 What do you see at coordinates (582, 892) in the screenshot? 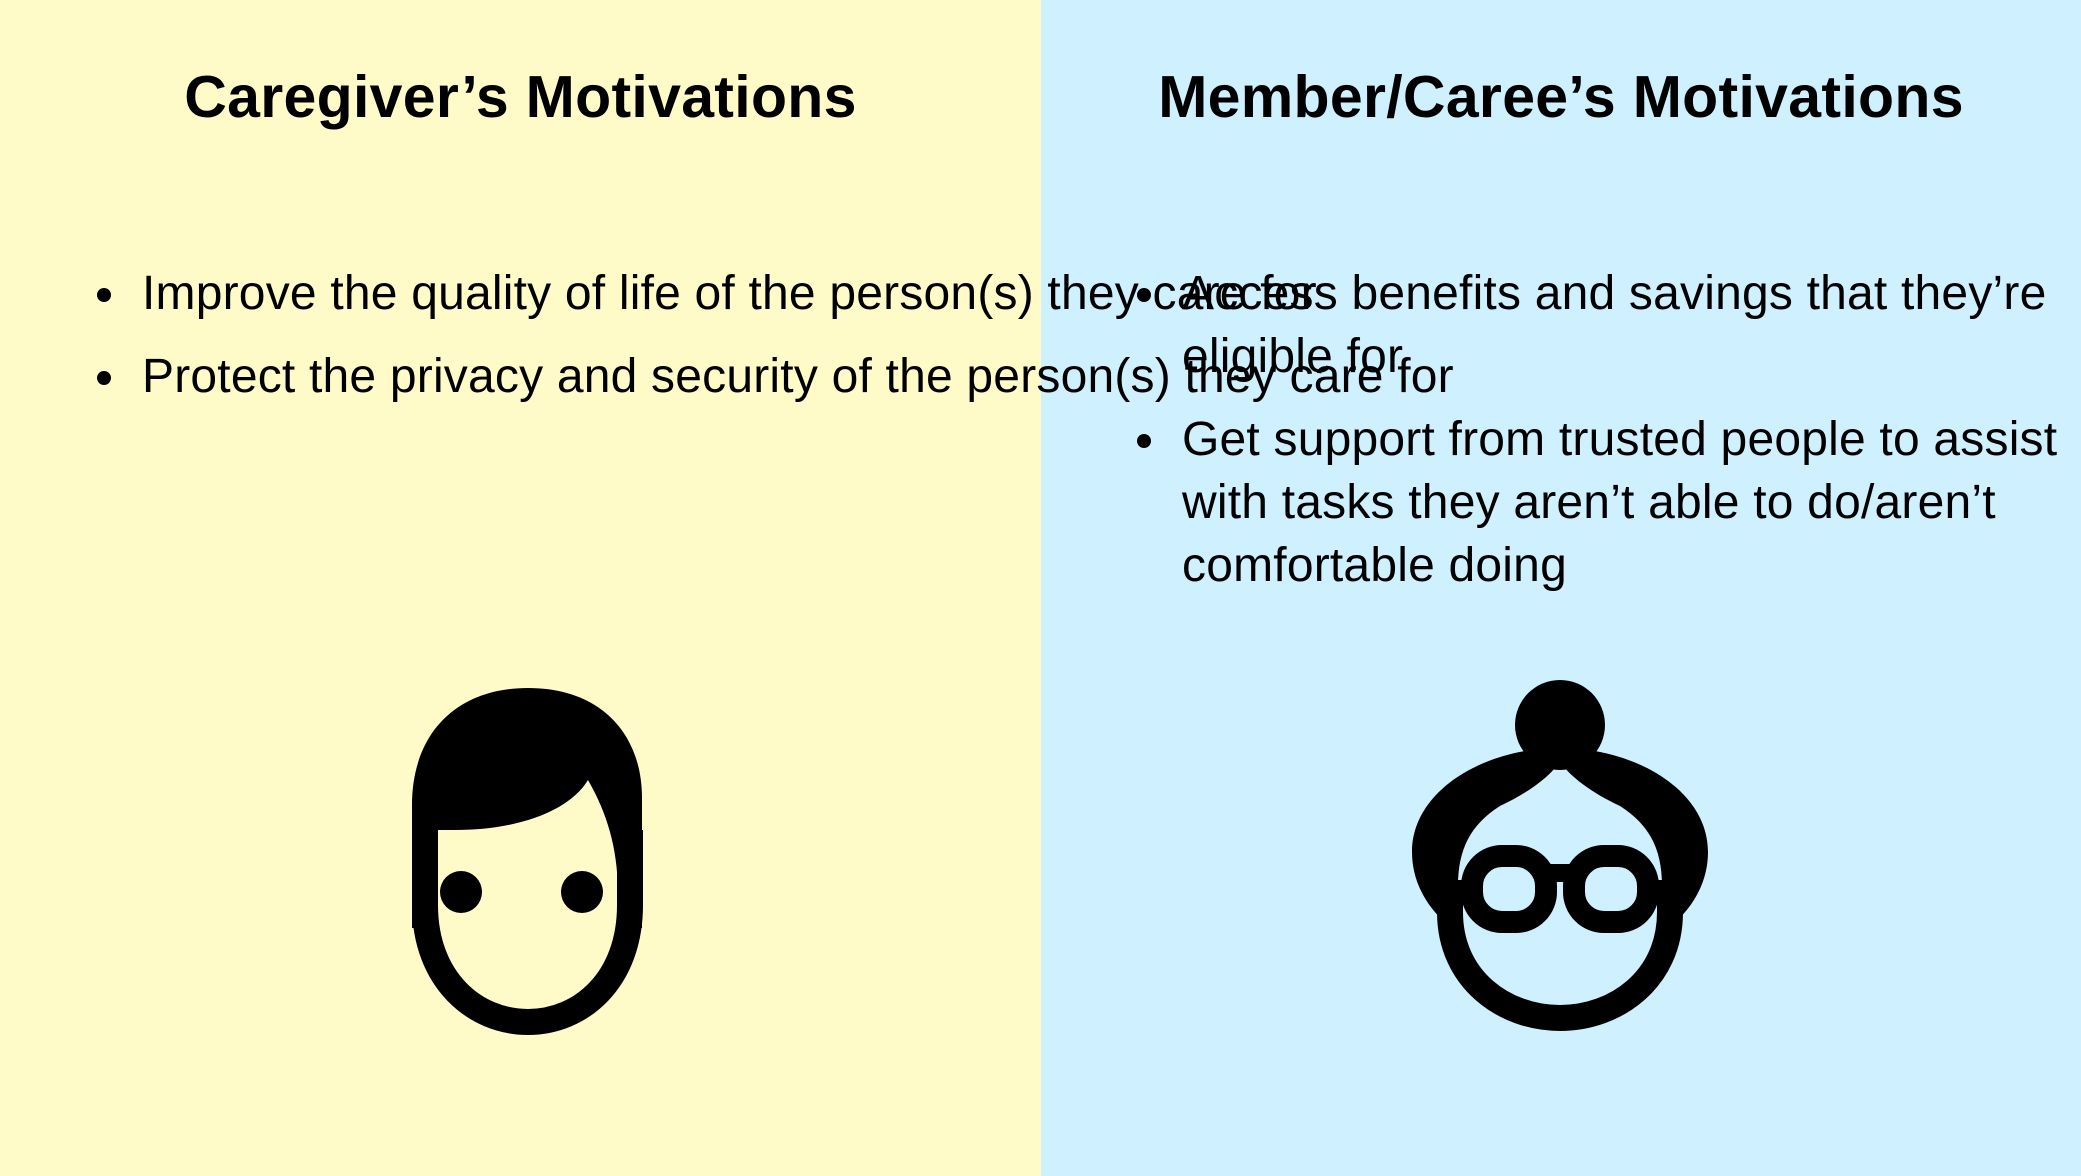
I see `man-right-eye-icon` at bounding box center [582, 892].